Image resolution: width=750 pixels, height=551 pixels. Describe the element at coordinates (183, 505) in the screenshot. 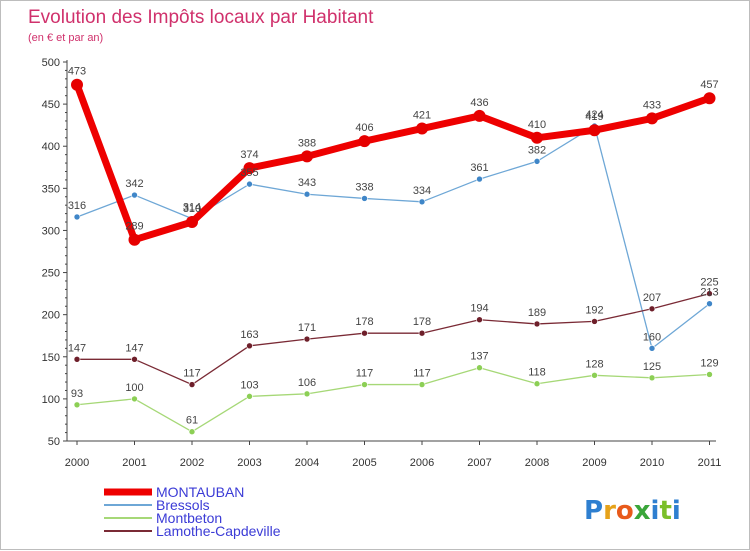

I see `legend-label-bressols: Bressols` at that location.